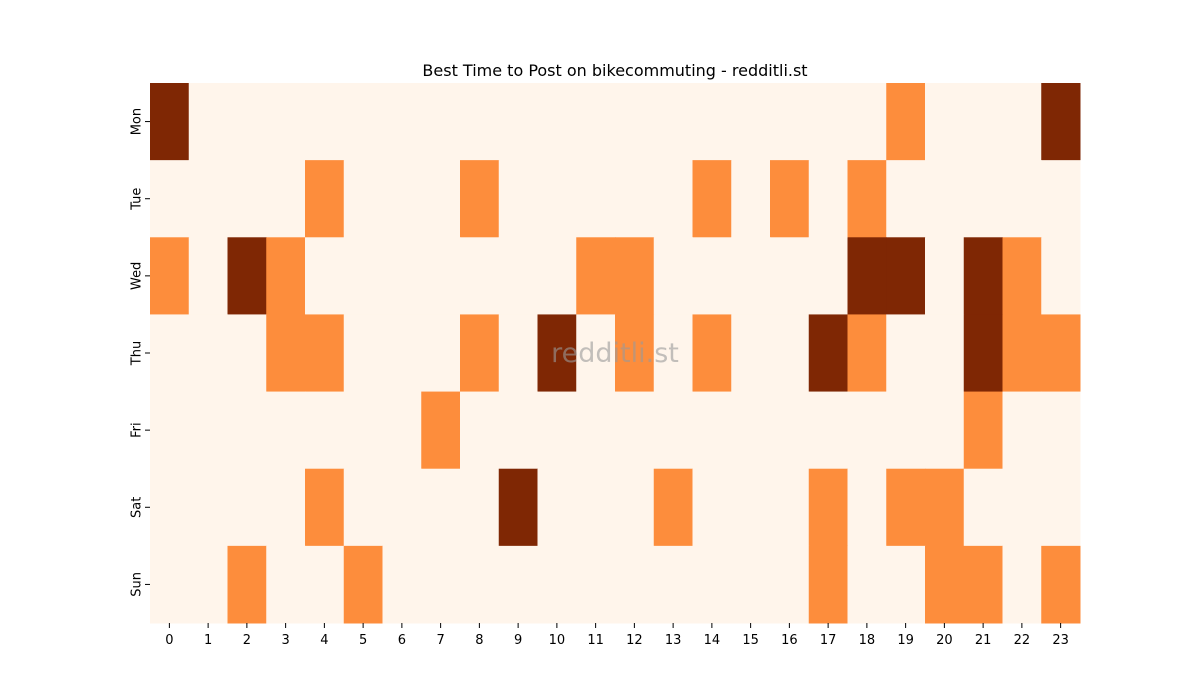 The height and width of the screenshot is (700, 1200). What do you see at coordinates (905, 640) in the screenshot?
I see `x-tick-label: 19` at bounding box center [905, 640].